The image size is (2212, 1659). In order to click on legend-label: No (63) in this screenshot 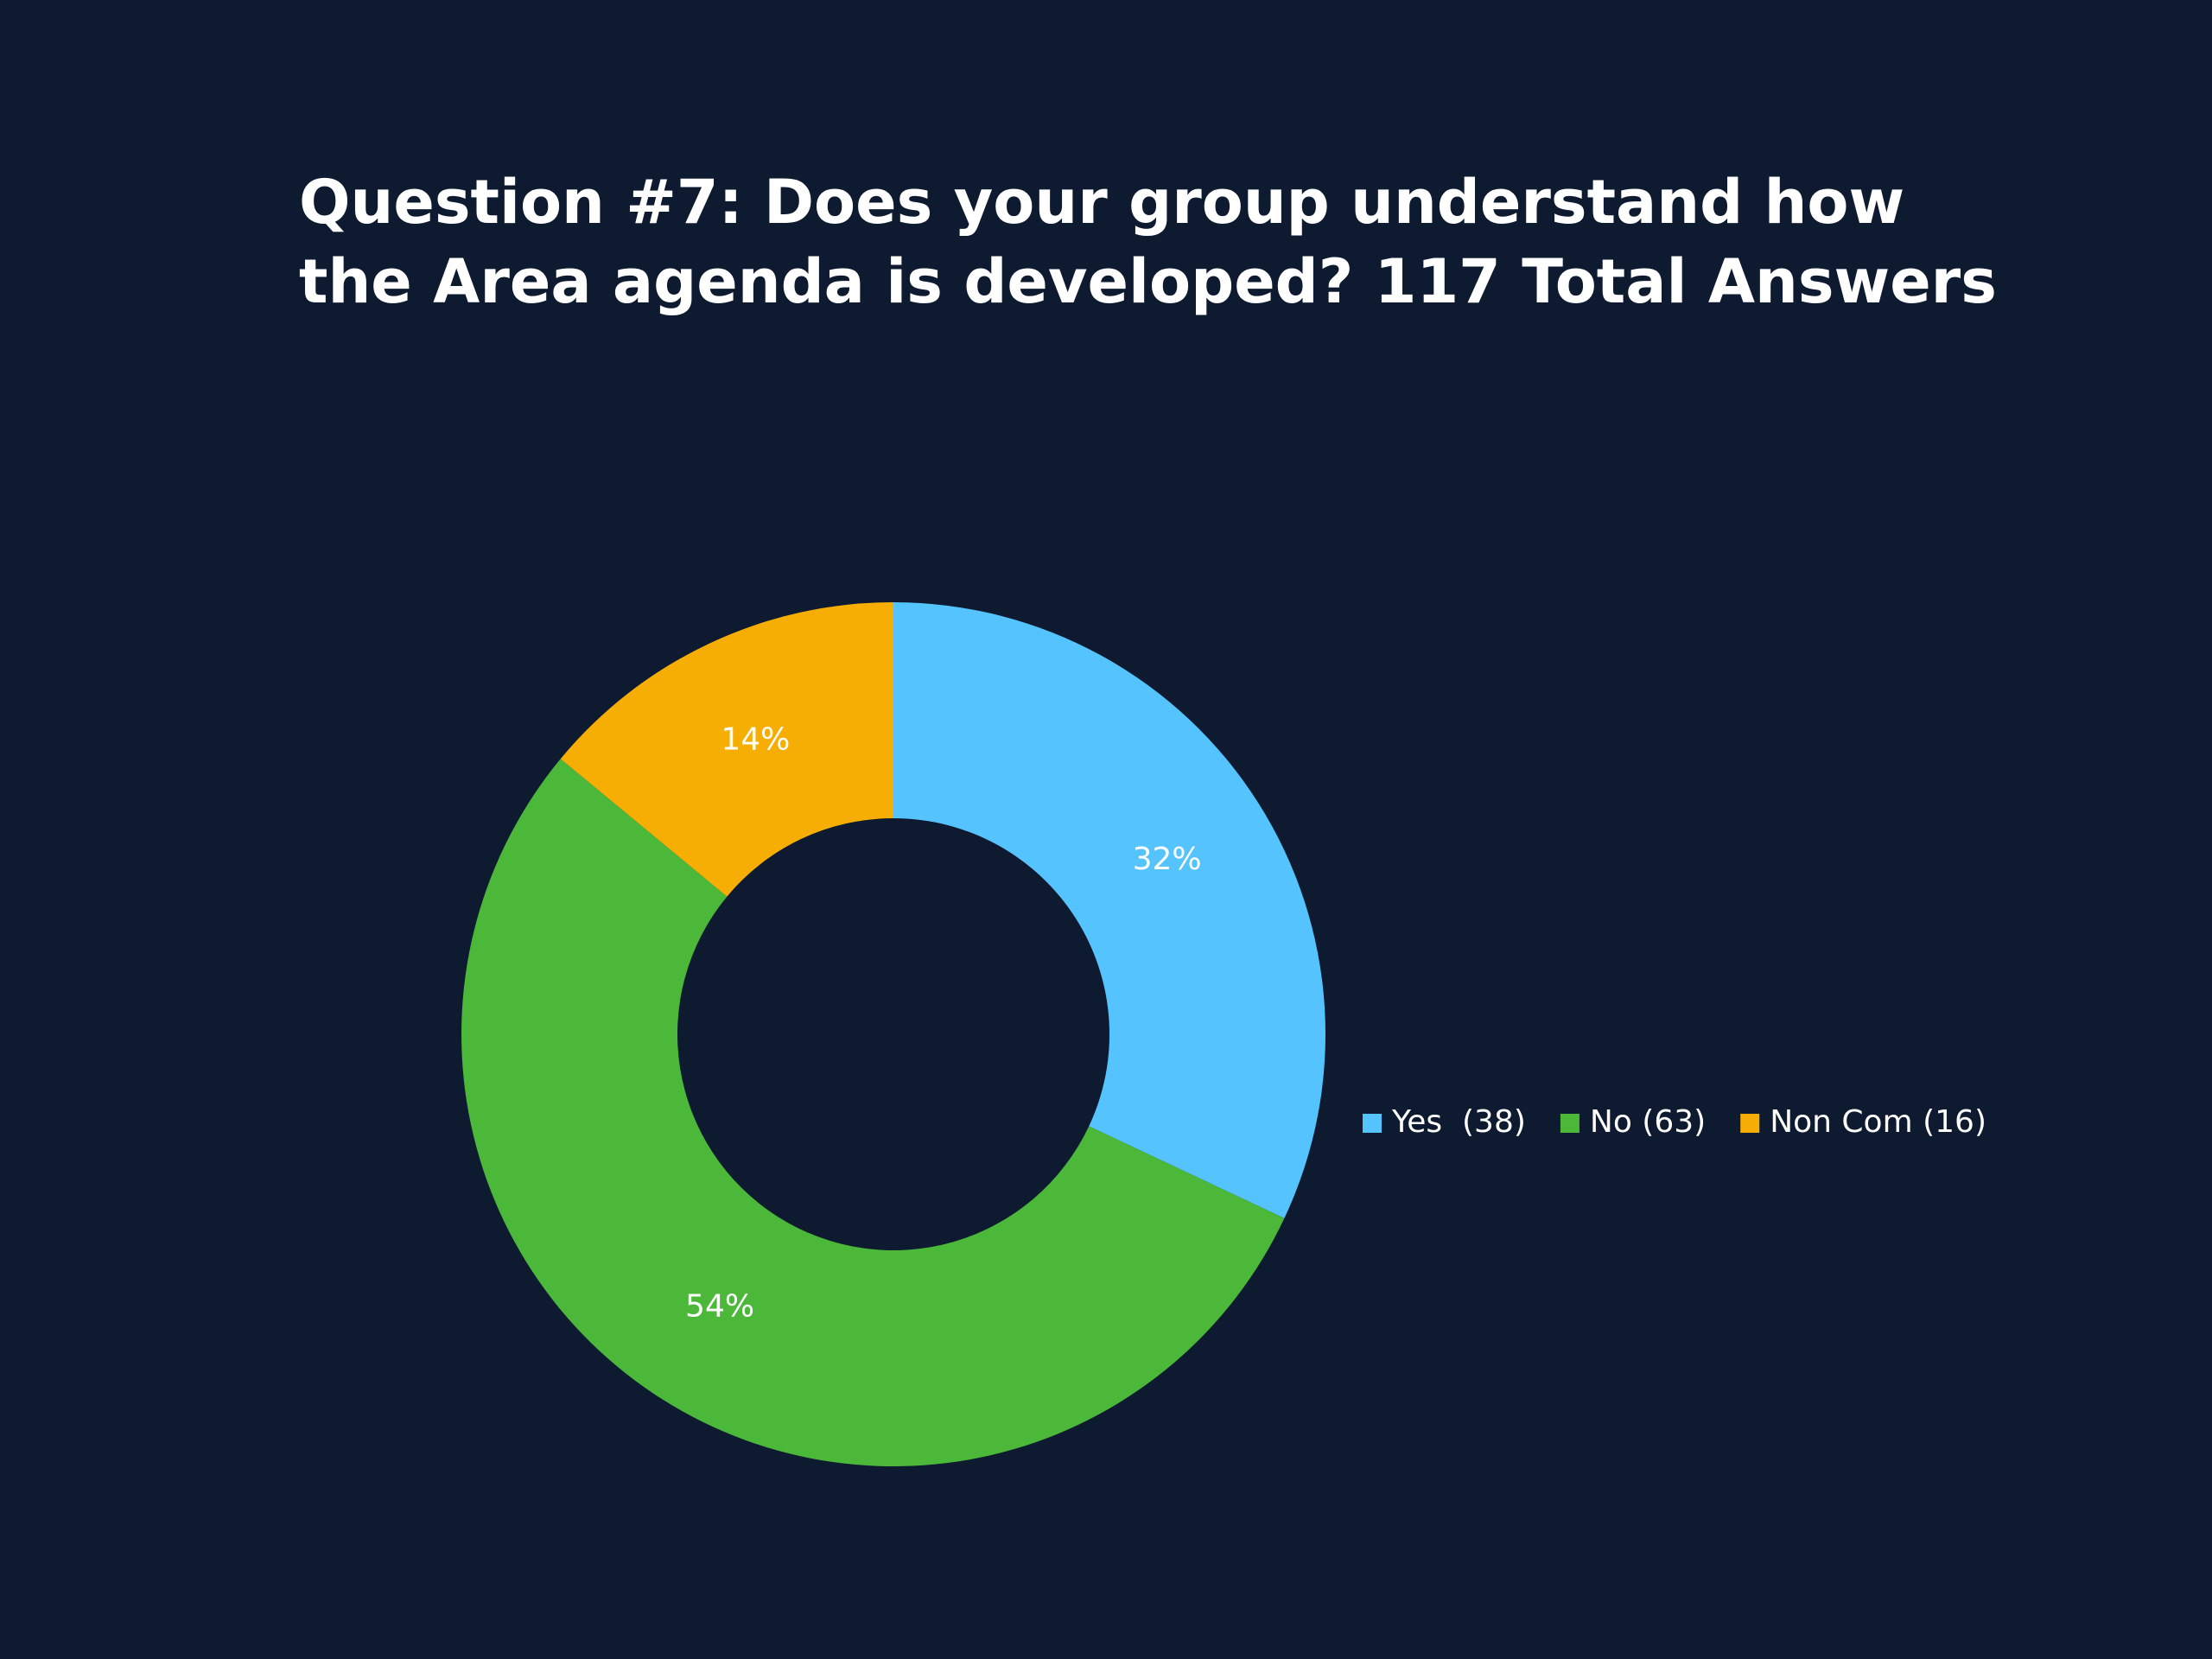, I will do `click(1648, 1122)`.